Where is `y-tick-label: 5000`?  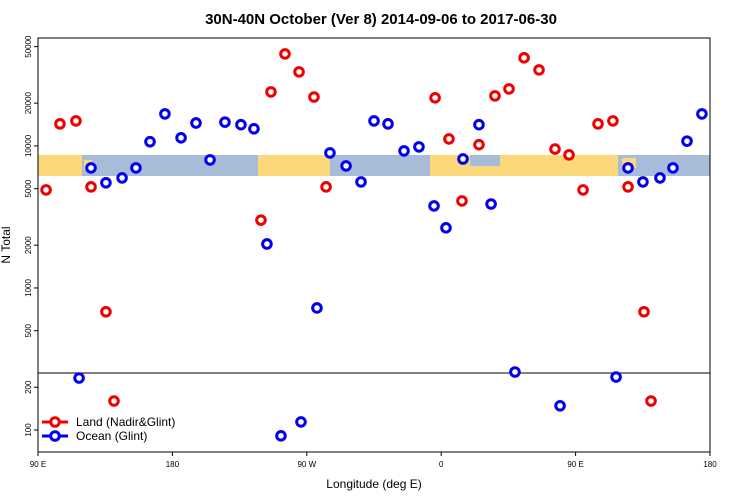
y-tick-label: 5000 is located at coordinates (28, 188).